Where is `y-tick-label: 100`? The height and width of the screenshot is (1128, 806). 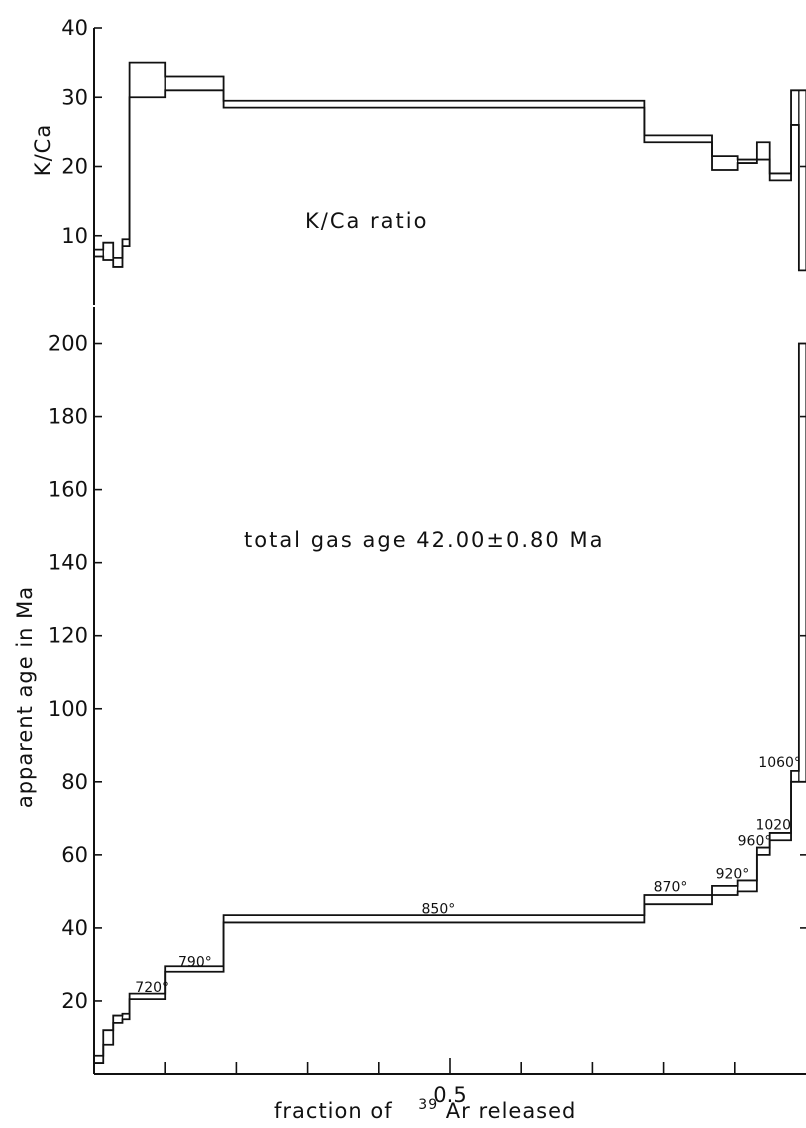 y-tick-label: 100 is located at coordinates (68, 709).